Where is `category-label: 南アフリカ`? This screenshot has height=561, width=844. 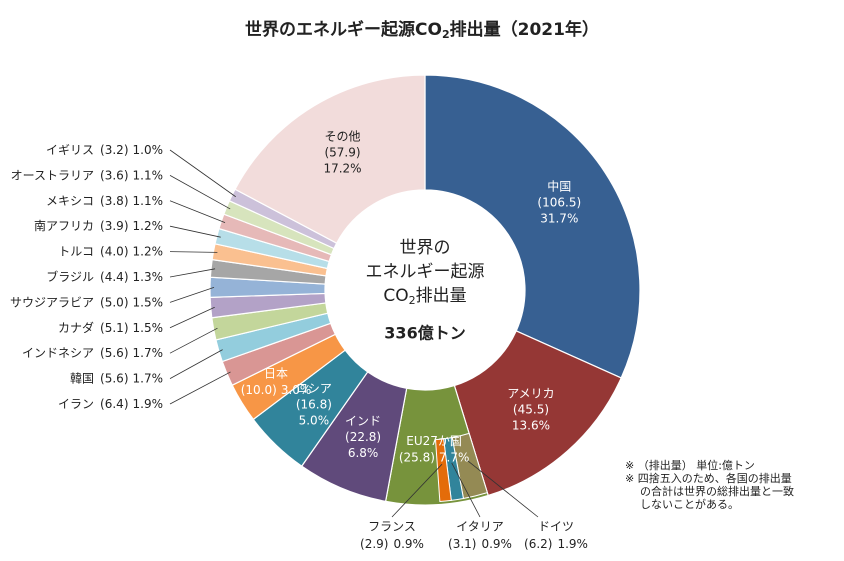
category-label: 南アフリカ is located at coordinates (64, 225).